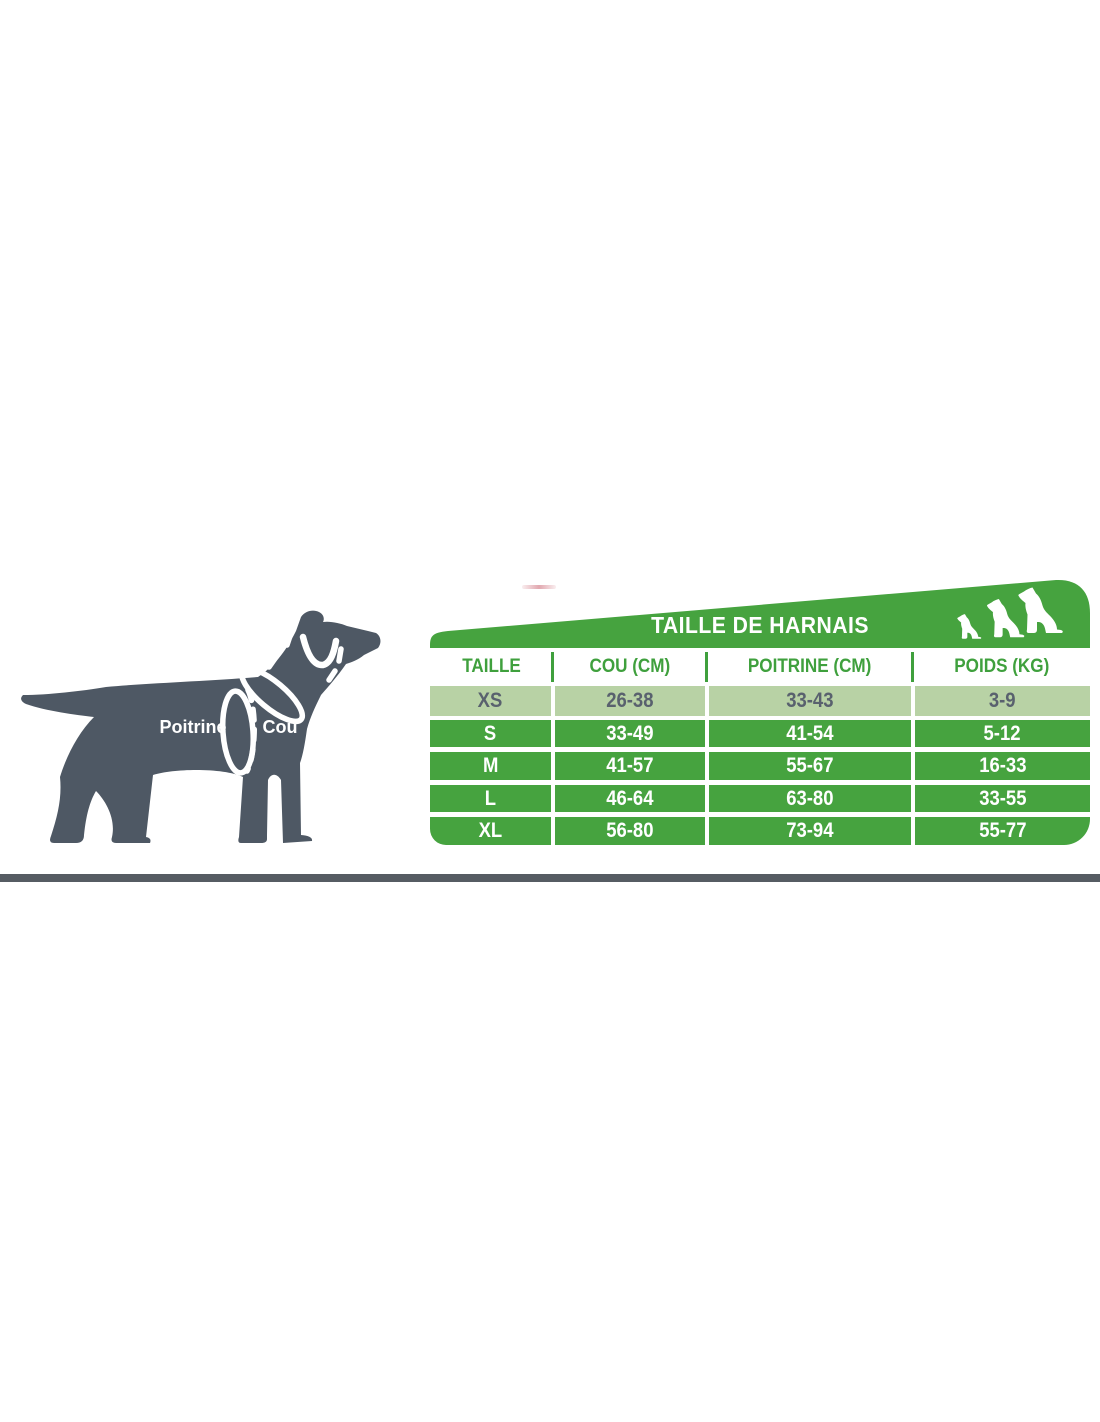 The width and height of the screenshot is (1100, 1422). I want to click on weight-cell: 3-9, so click(1002, 701).